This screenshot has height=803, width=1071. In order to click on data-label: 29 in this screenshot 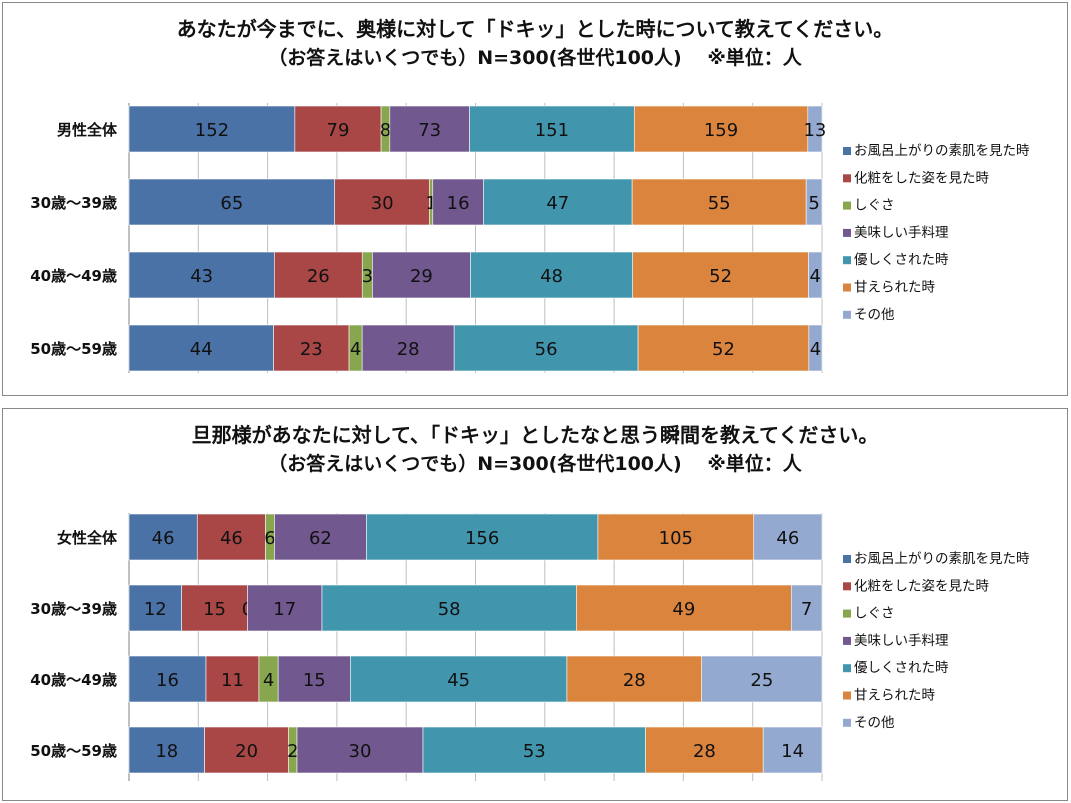, I will do `click(421, 276)`.